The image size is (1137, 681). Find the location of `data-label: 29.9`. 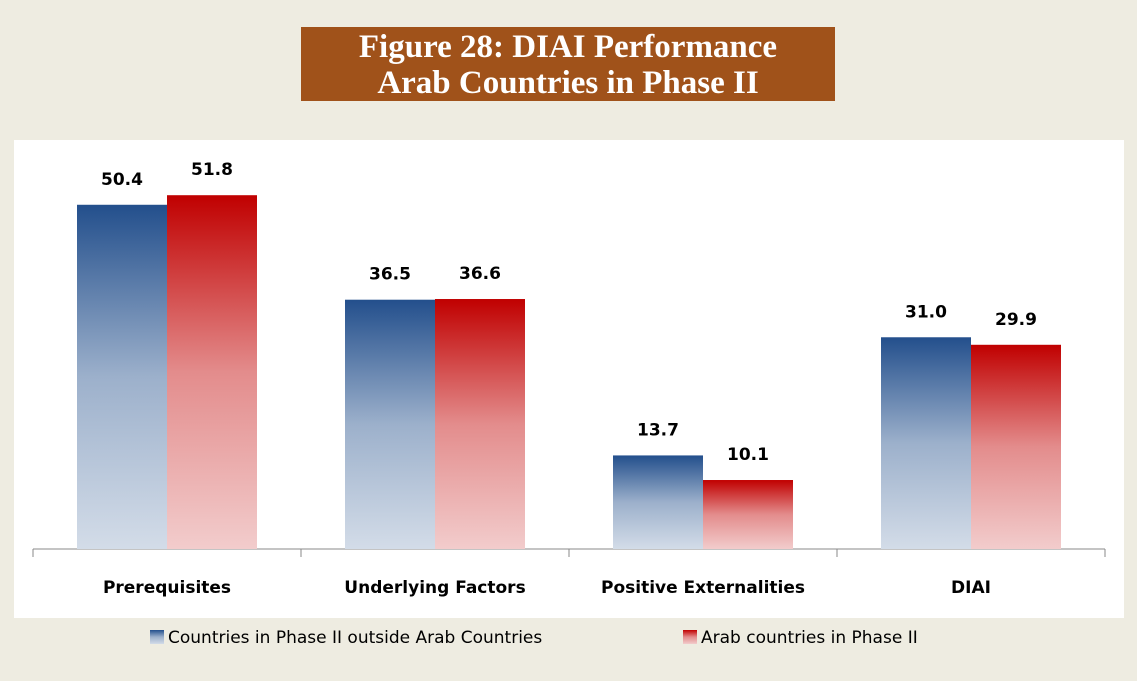

data-label: 29.9 is located at coordinates (1016, 320).